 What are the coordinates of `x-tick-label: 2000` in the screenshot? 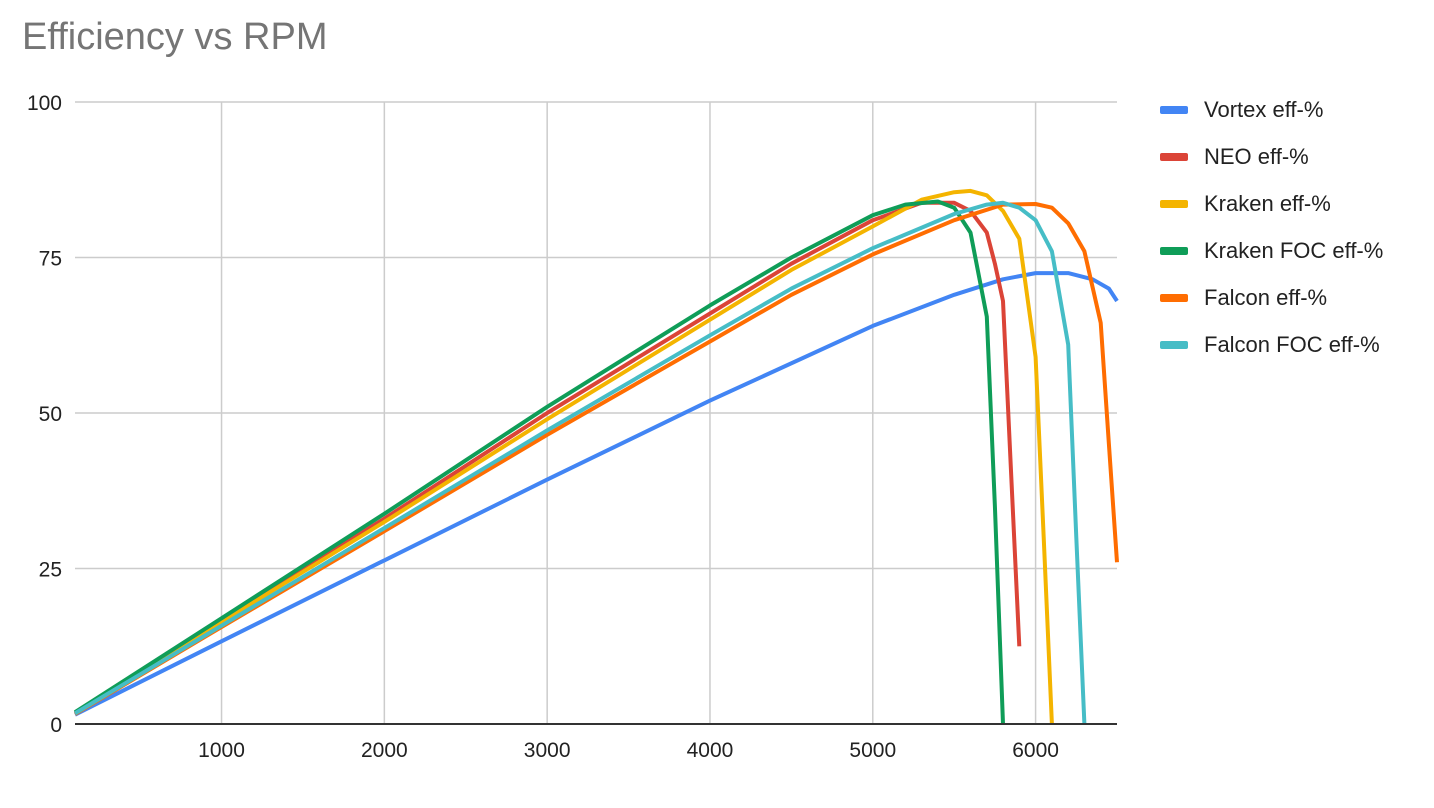 It's located at (384, 750).